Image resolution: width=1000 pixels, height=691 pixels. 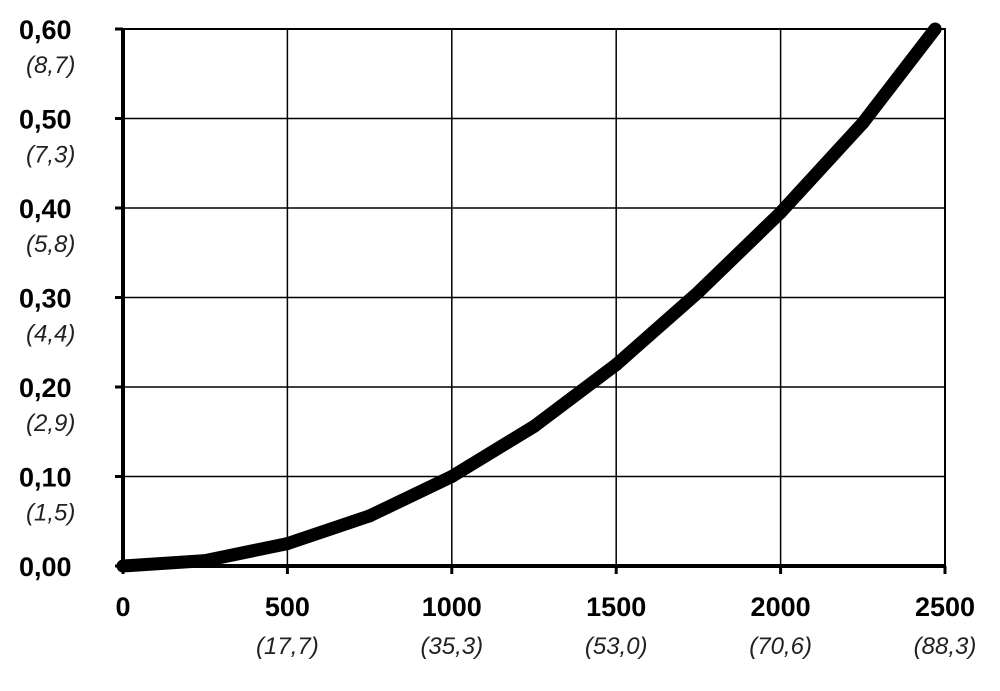 I want to click on y-tick-sublabel-4: (5,8), so click(x=50, y=244).